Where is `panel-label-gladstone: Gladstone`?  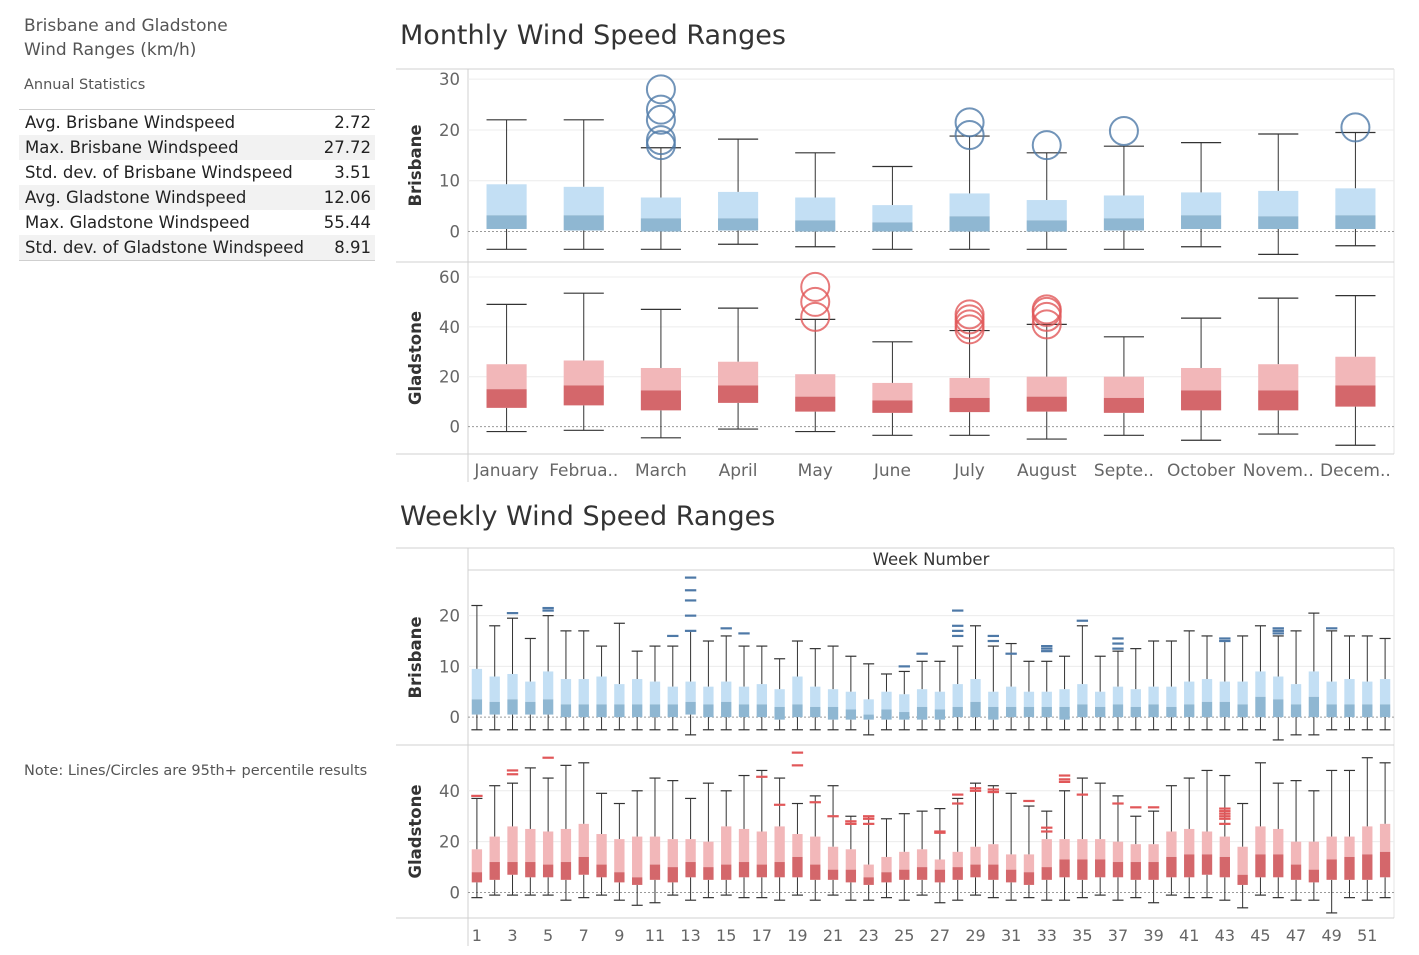 panel-label-gladstone: Gladstone is located at coordinates (415, 831).